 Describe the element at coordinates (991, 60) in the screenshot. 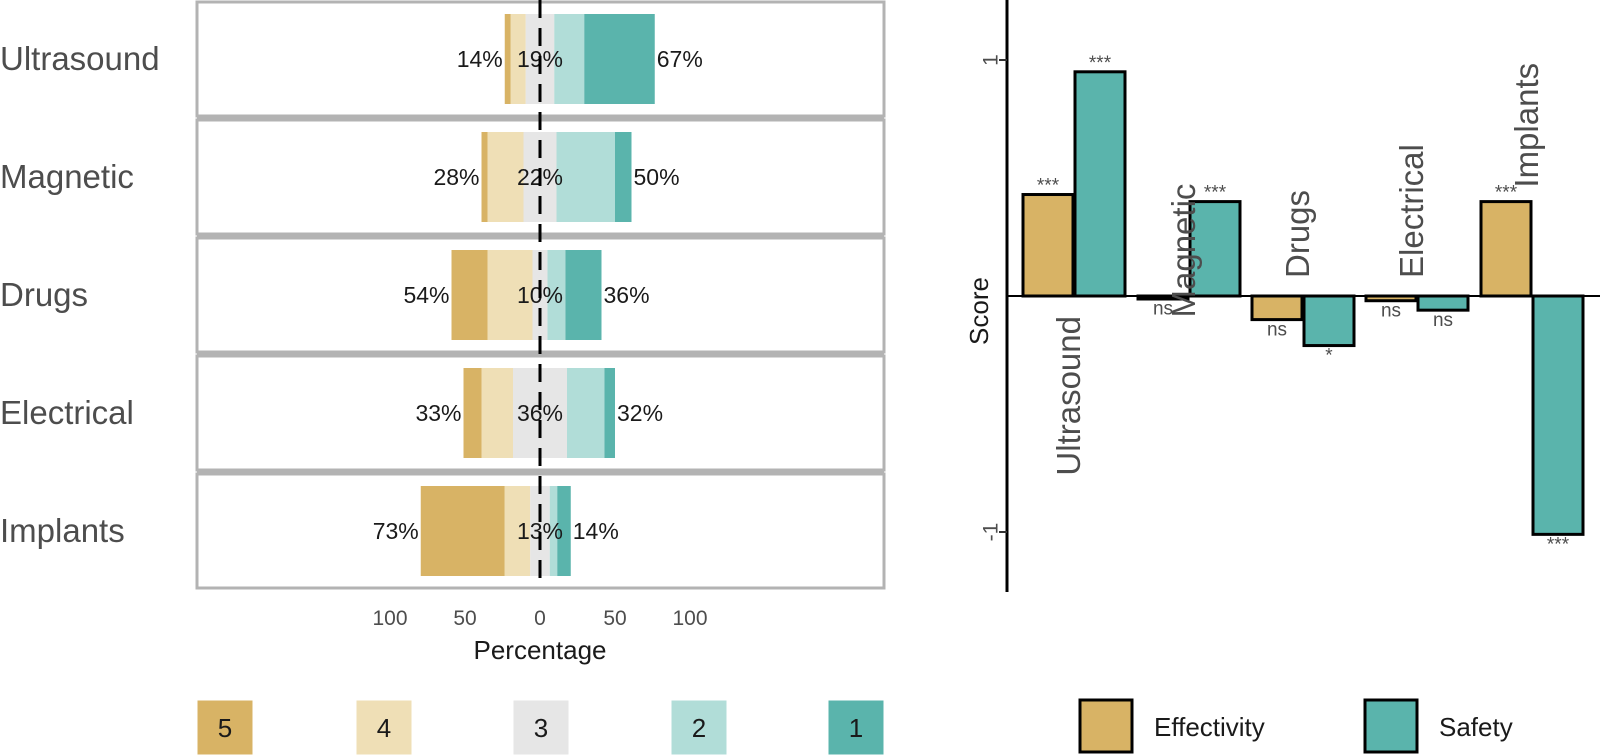

I see `y-tick-label: 1` at that location.